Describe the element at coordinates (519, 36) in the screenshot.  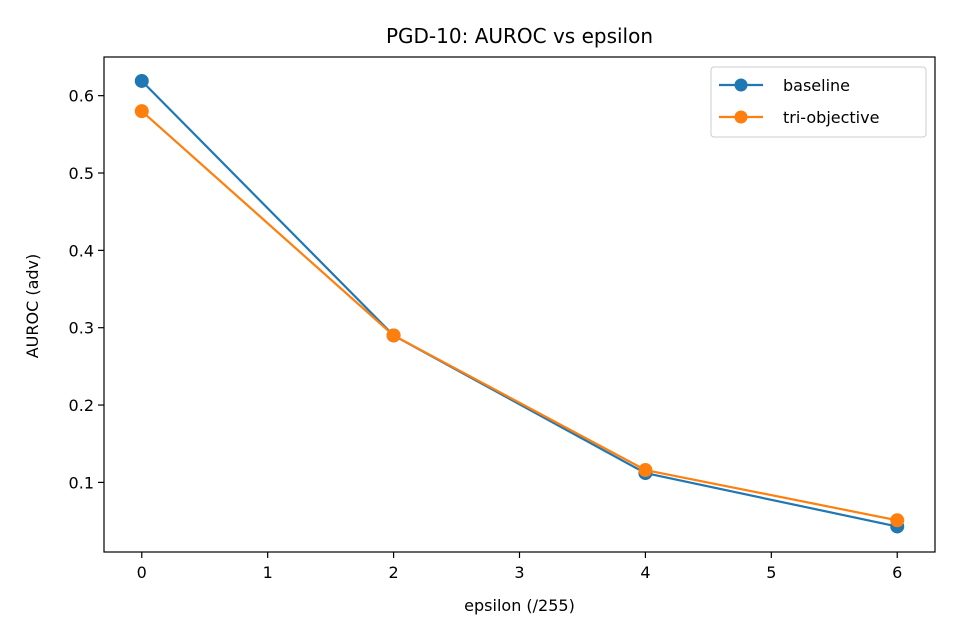
I see `chart-title: PGD-10: AUROC vs epsilon` at that location.